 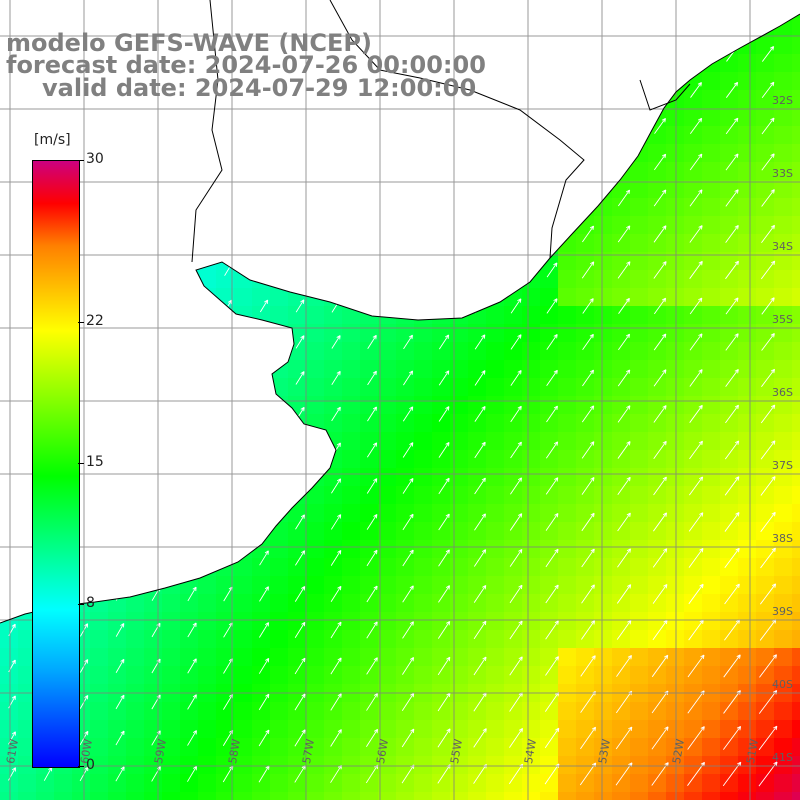 What do you see at coordinates (457, 129) in the screenshot?
I see `border-line` at bounding box center [457, 129].